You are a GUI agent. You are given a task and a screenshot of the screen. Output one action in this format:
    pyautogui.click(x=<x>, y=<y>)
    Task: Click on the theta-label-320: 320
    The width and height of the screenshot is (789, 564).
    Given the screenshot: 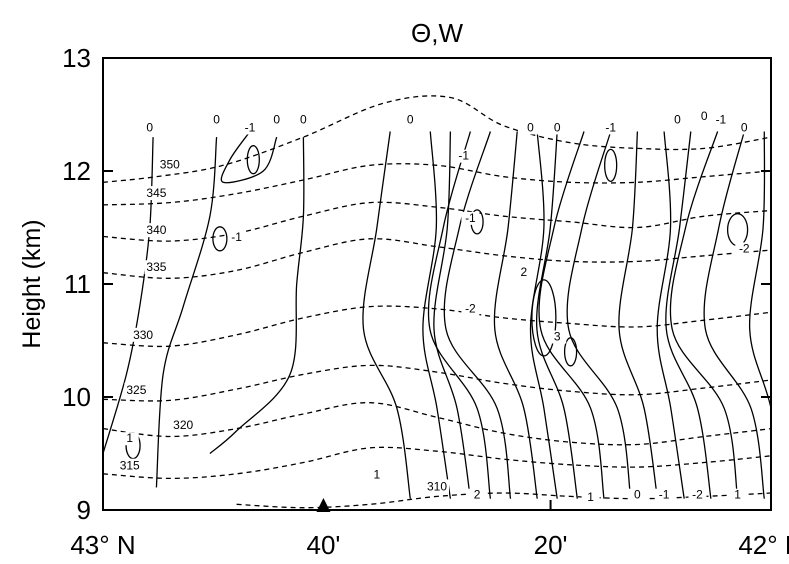 What is the action you would take?
    pyautogui.click(x=183, y=425)
    